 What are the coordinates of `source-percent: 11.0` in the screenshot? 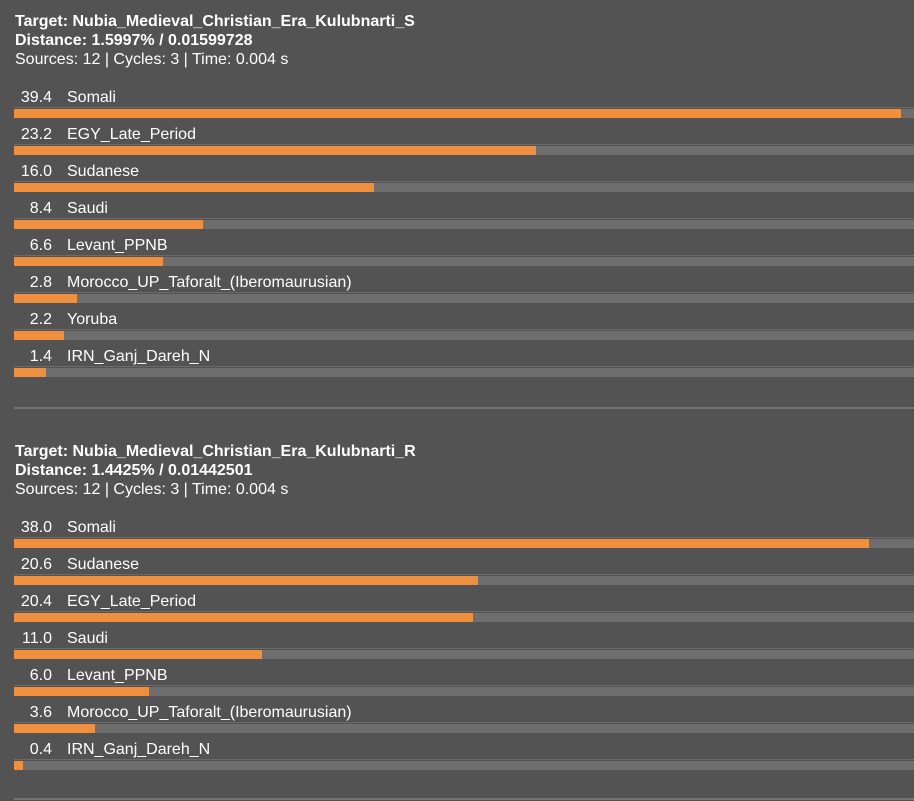 It's located at (37, 638).